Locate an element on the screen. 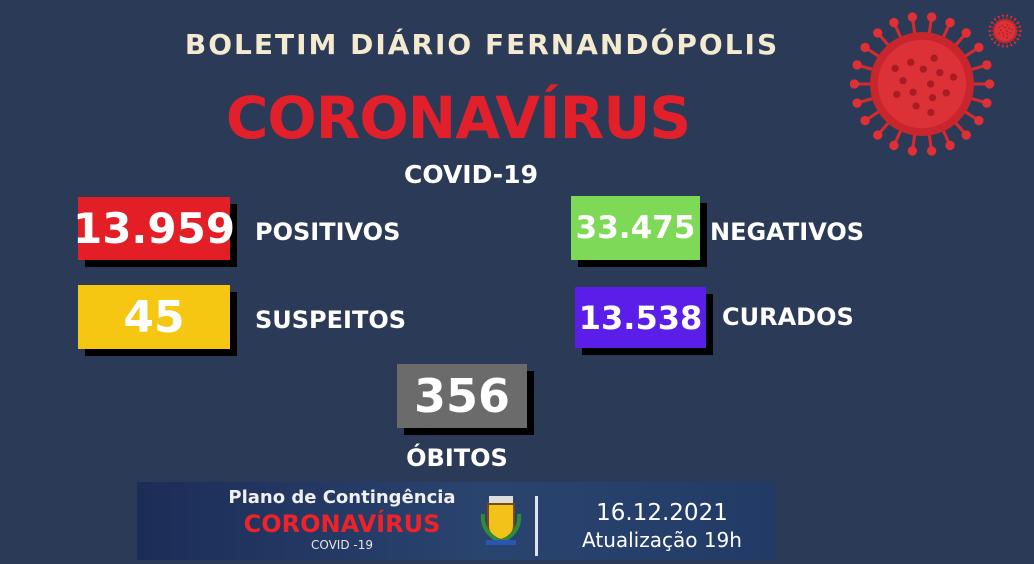 The image size is (1034, 564). page-title: BOLETIM DIÁRIO FERNANDÓPOLIS is located at coordinates (482, 44).